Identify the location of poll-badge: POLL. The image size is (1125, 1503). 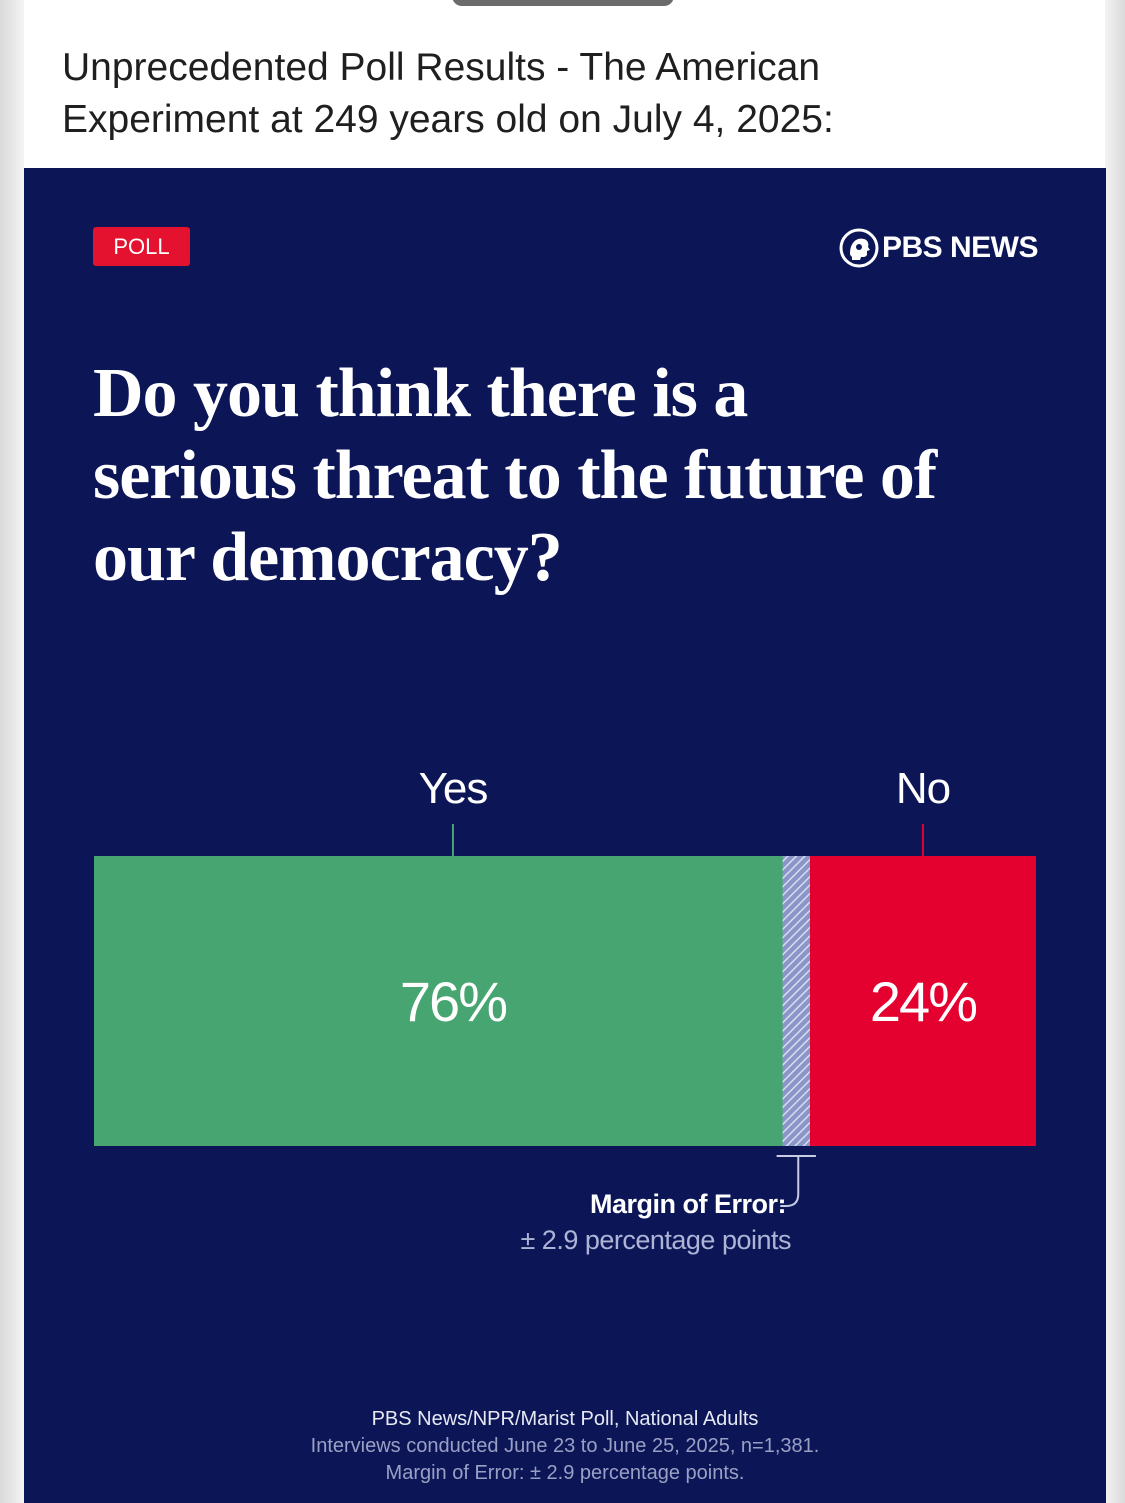
(141, 246).